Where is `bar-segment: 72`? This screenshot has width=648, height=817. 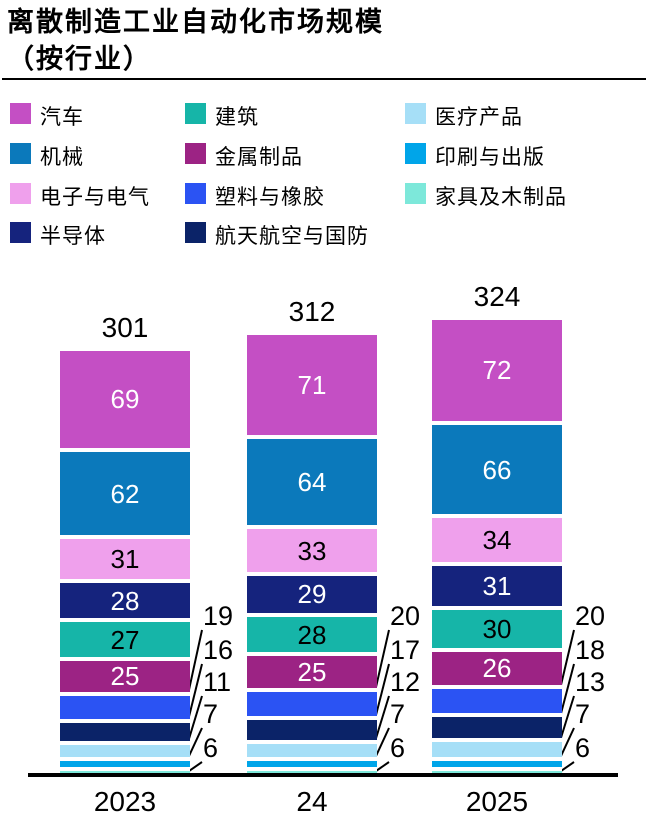
bar-segment: 72 is located at coordinates (497, 370).